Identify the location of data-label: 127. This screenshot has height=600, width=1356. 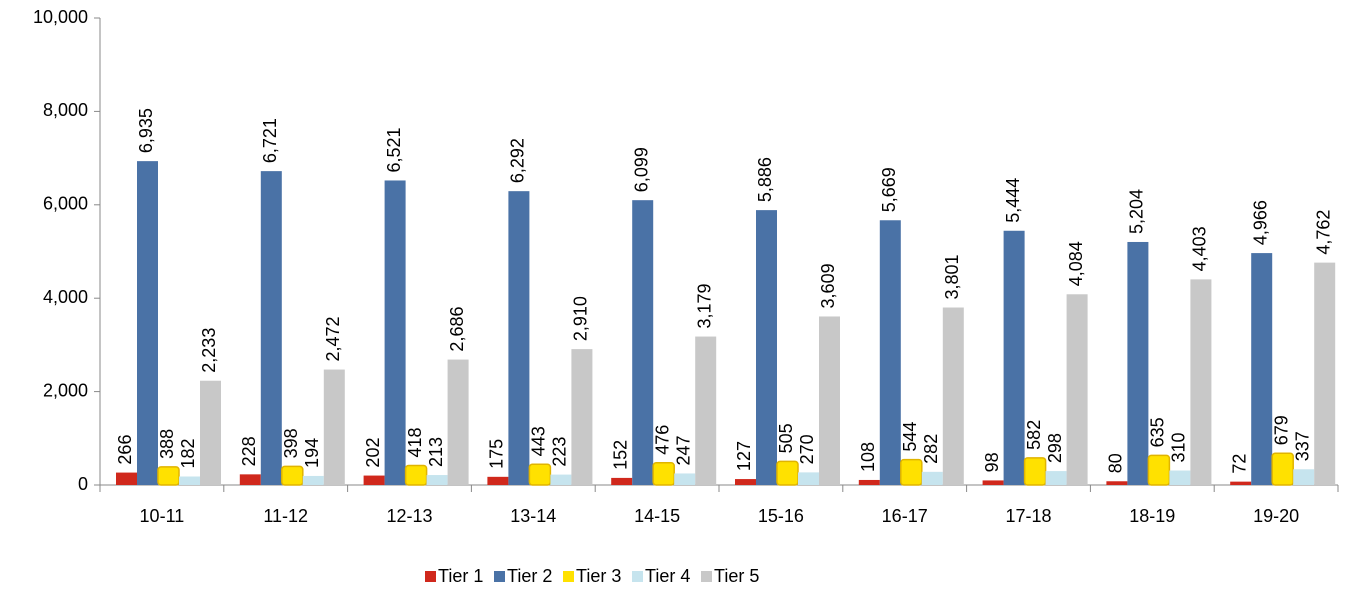
(744, 456).